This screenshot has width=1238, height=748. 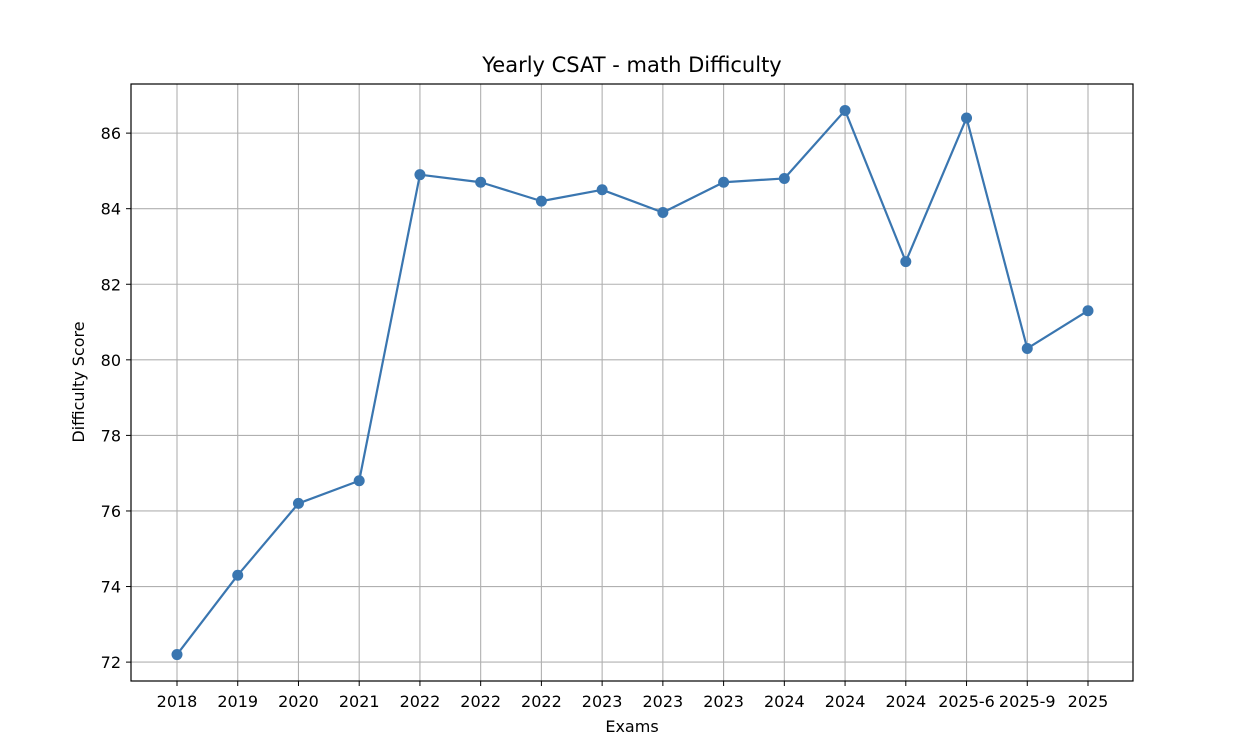 What do you see at coordinates (1088, 701) in the screenshot?
I see `x-tick-label: 2025` at bounding box center [1088, 701].